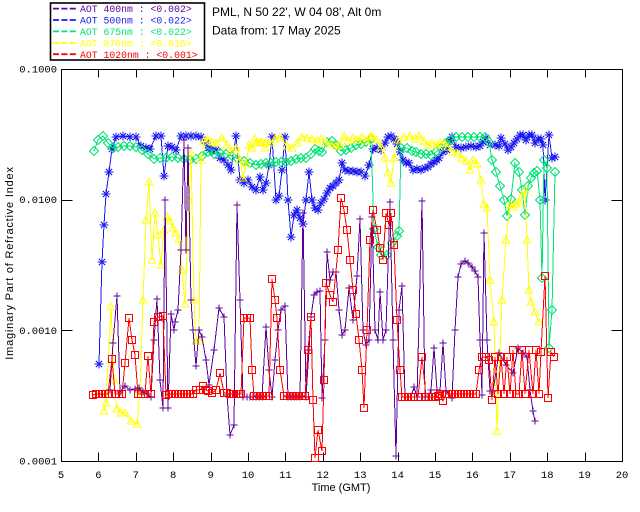 The height and width of the screenshot is (512, 640). Describe the element at coordinates (38, 332) in the screenshot. I see `svg-text: 0.0010` at that location.